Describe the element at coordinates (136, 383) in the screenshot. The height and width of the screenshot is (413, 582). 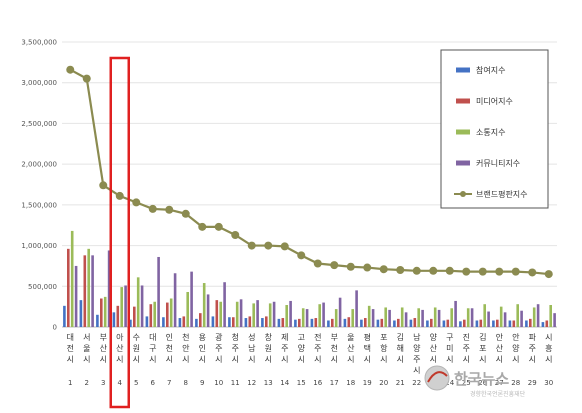
I see `rank-label: 5` at that location.